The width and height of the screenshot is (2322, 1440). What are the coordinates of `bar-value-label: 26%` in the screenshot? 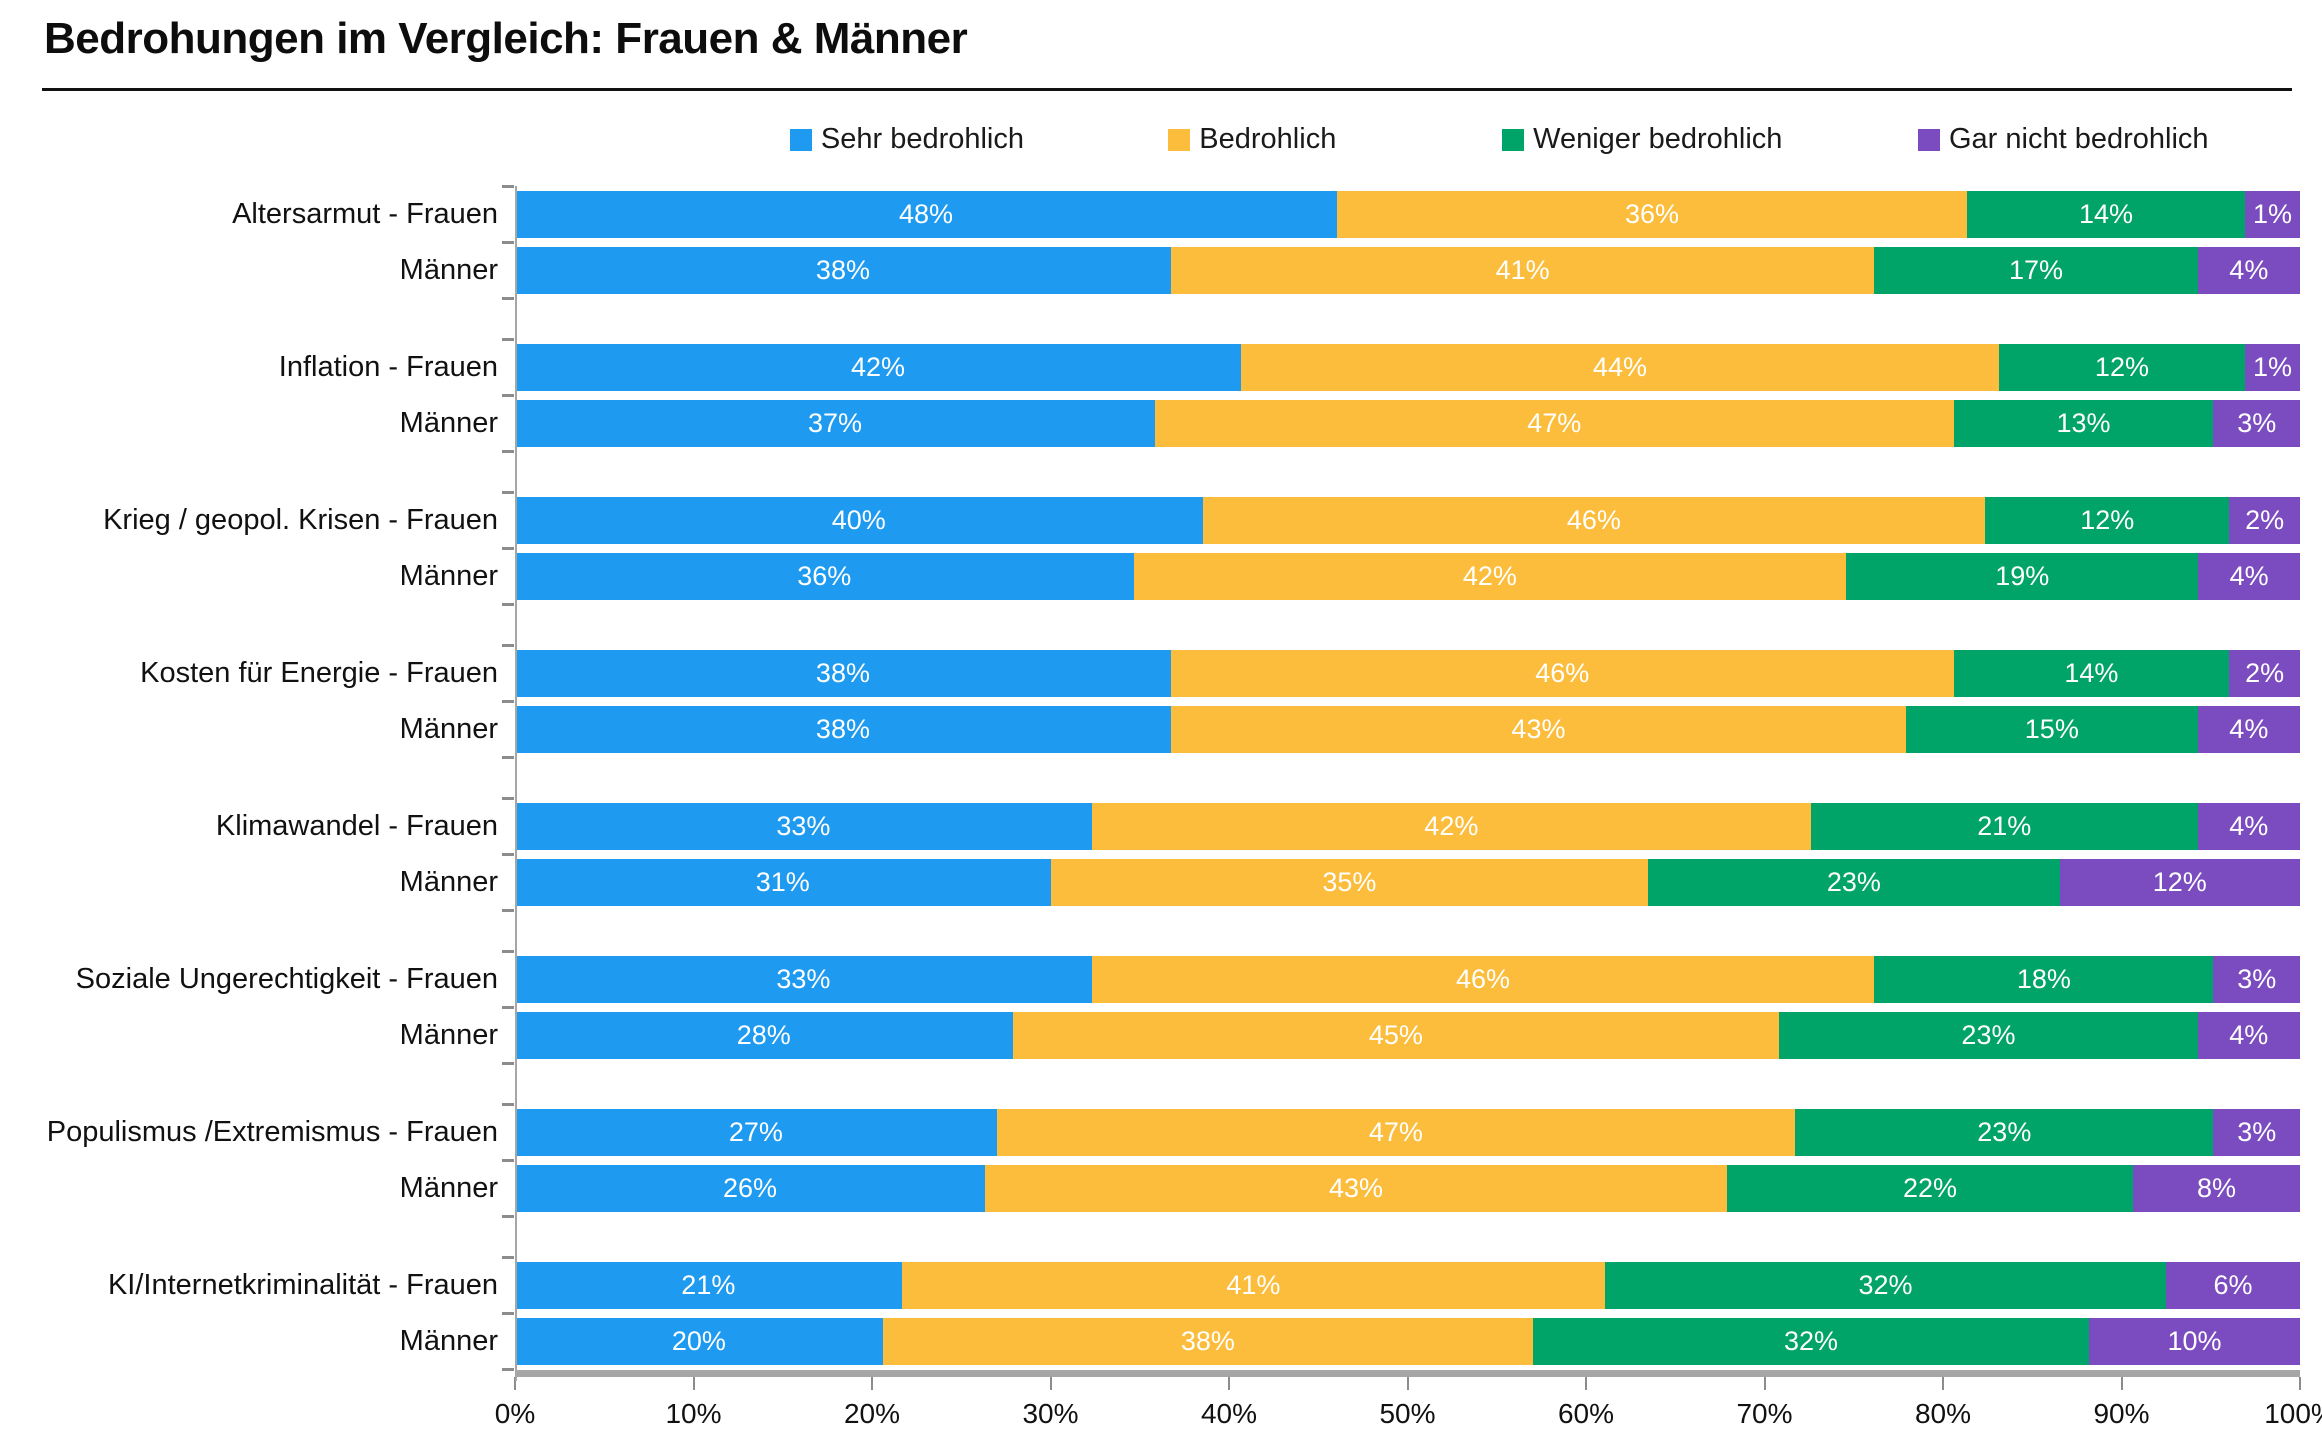 It's located at (750, 1188).